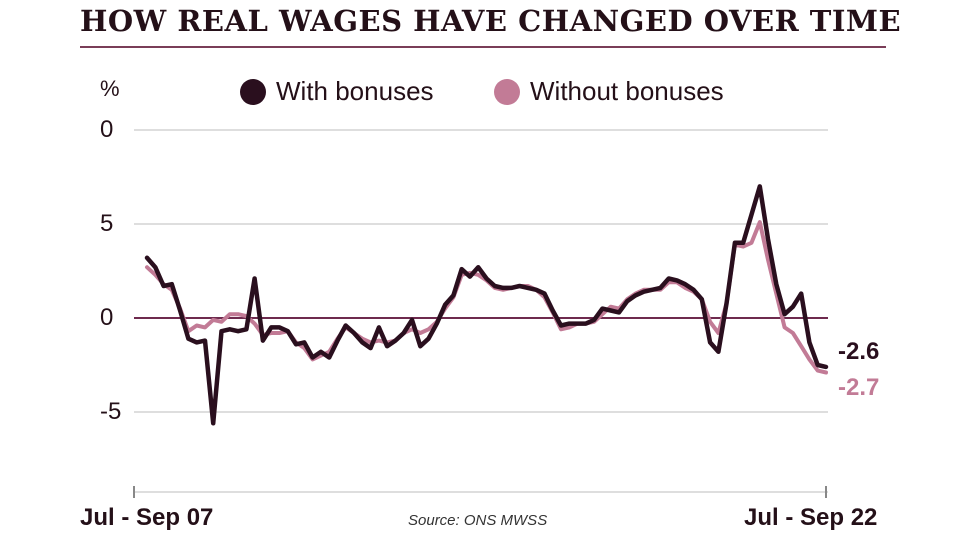 The width and height of the screenshot is (960, 540). Describe the element at coordinates (483, 47) in the screenshot. I see `title-rule` at that location.